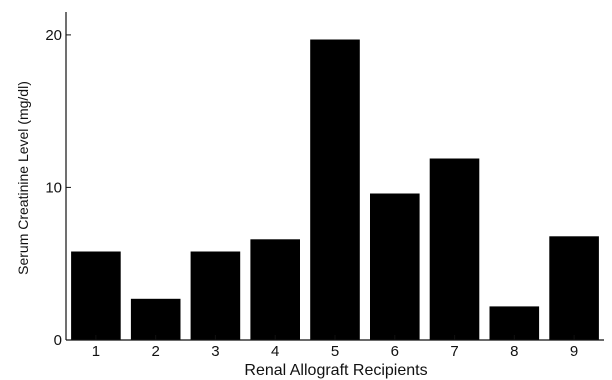 The image size is (612, 380). I want to click on x-tick-label-3: 3, so click(215, 351).